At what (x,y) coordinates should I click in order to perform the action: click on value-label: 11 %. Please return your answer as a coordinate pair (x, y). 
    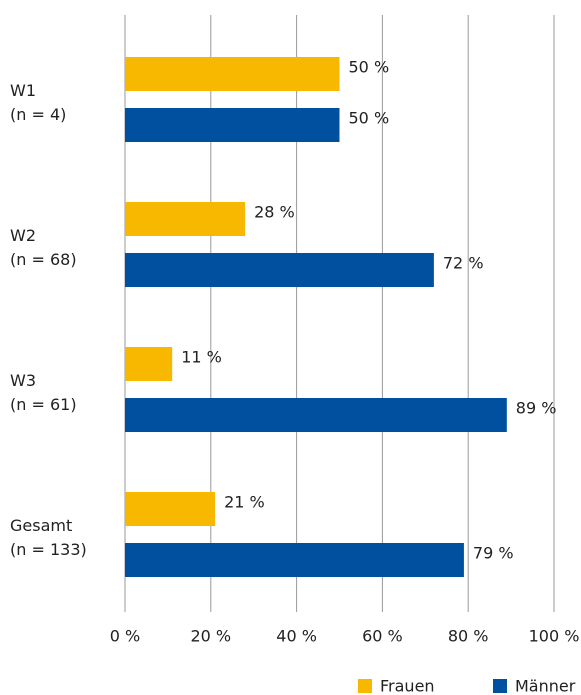
    Looking at the image, I should click on (201, 357).